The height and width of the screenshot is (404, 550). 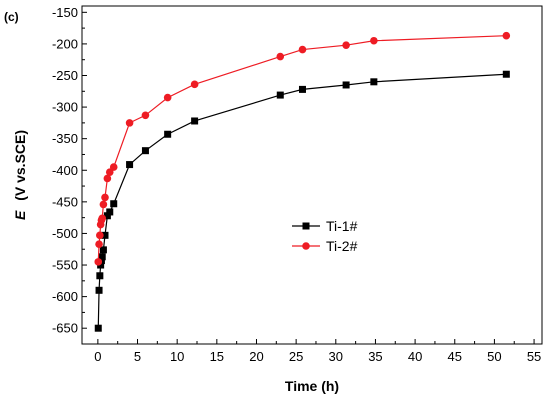 I want to click on y-tick-label: -200, so click(x=65, y=43).